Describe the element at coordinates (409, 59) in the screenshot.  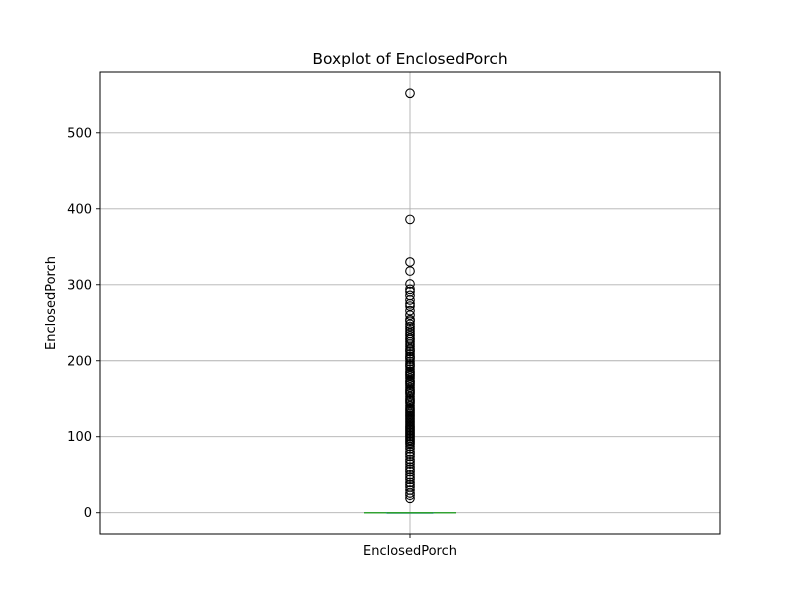
I see `chart-title: Boxplot of EnclosedPorch` at that location.